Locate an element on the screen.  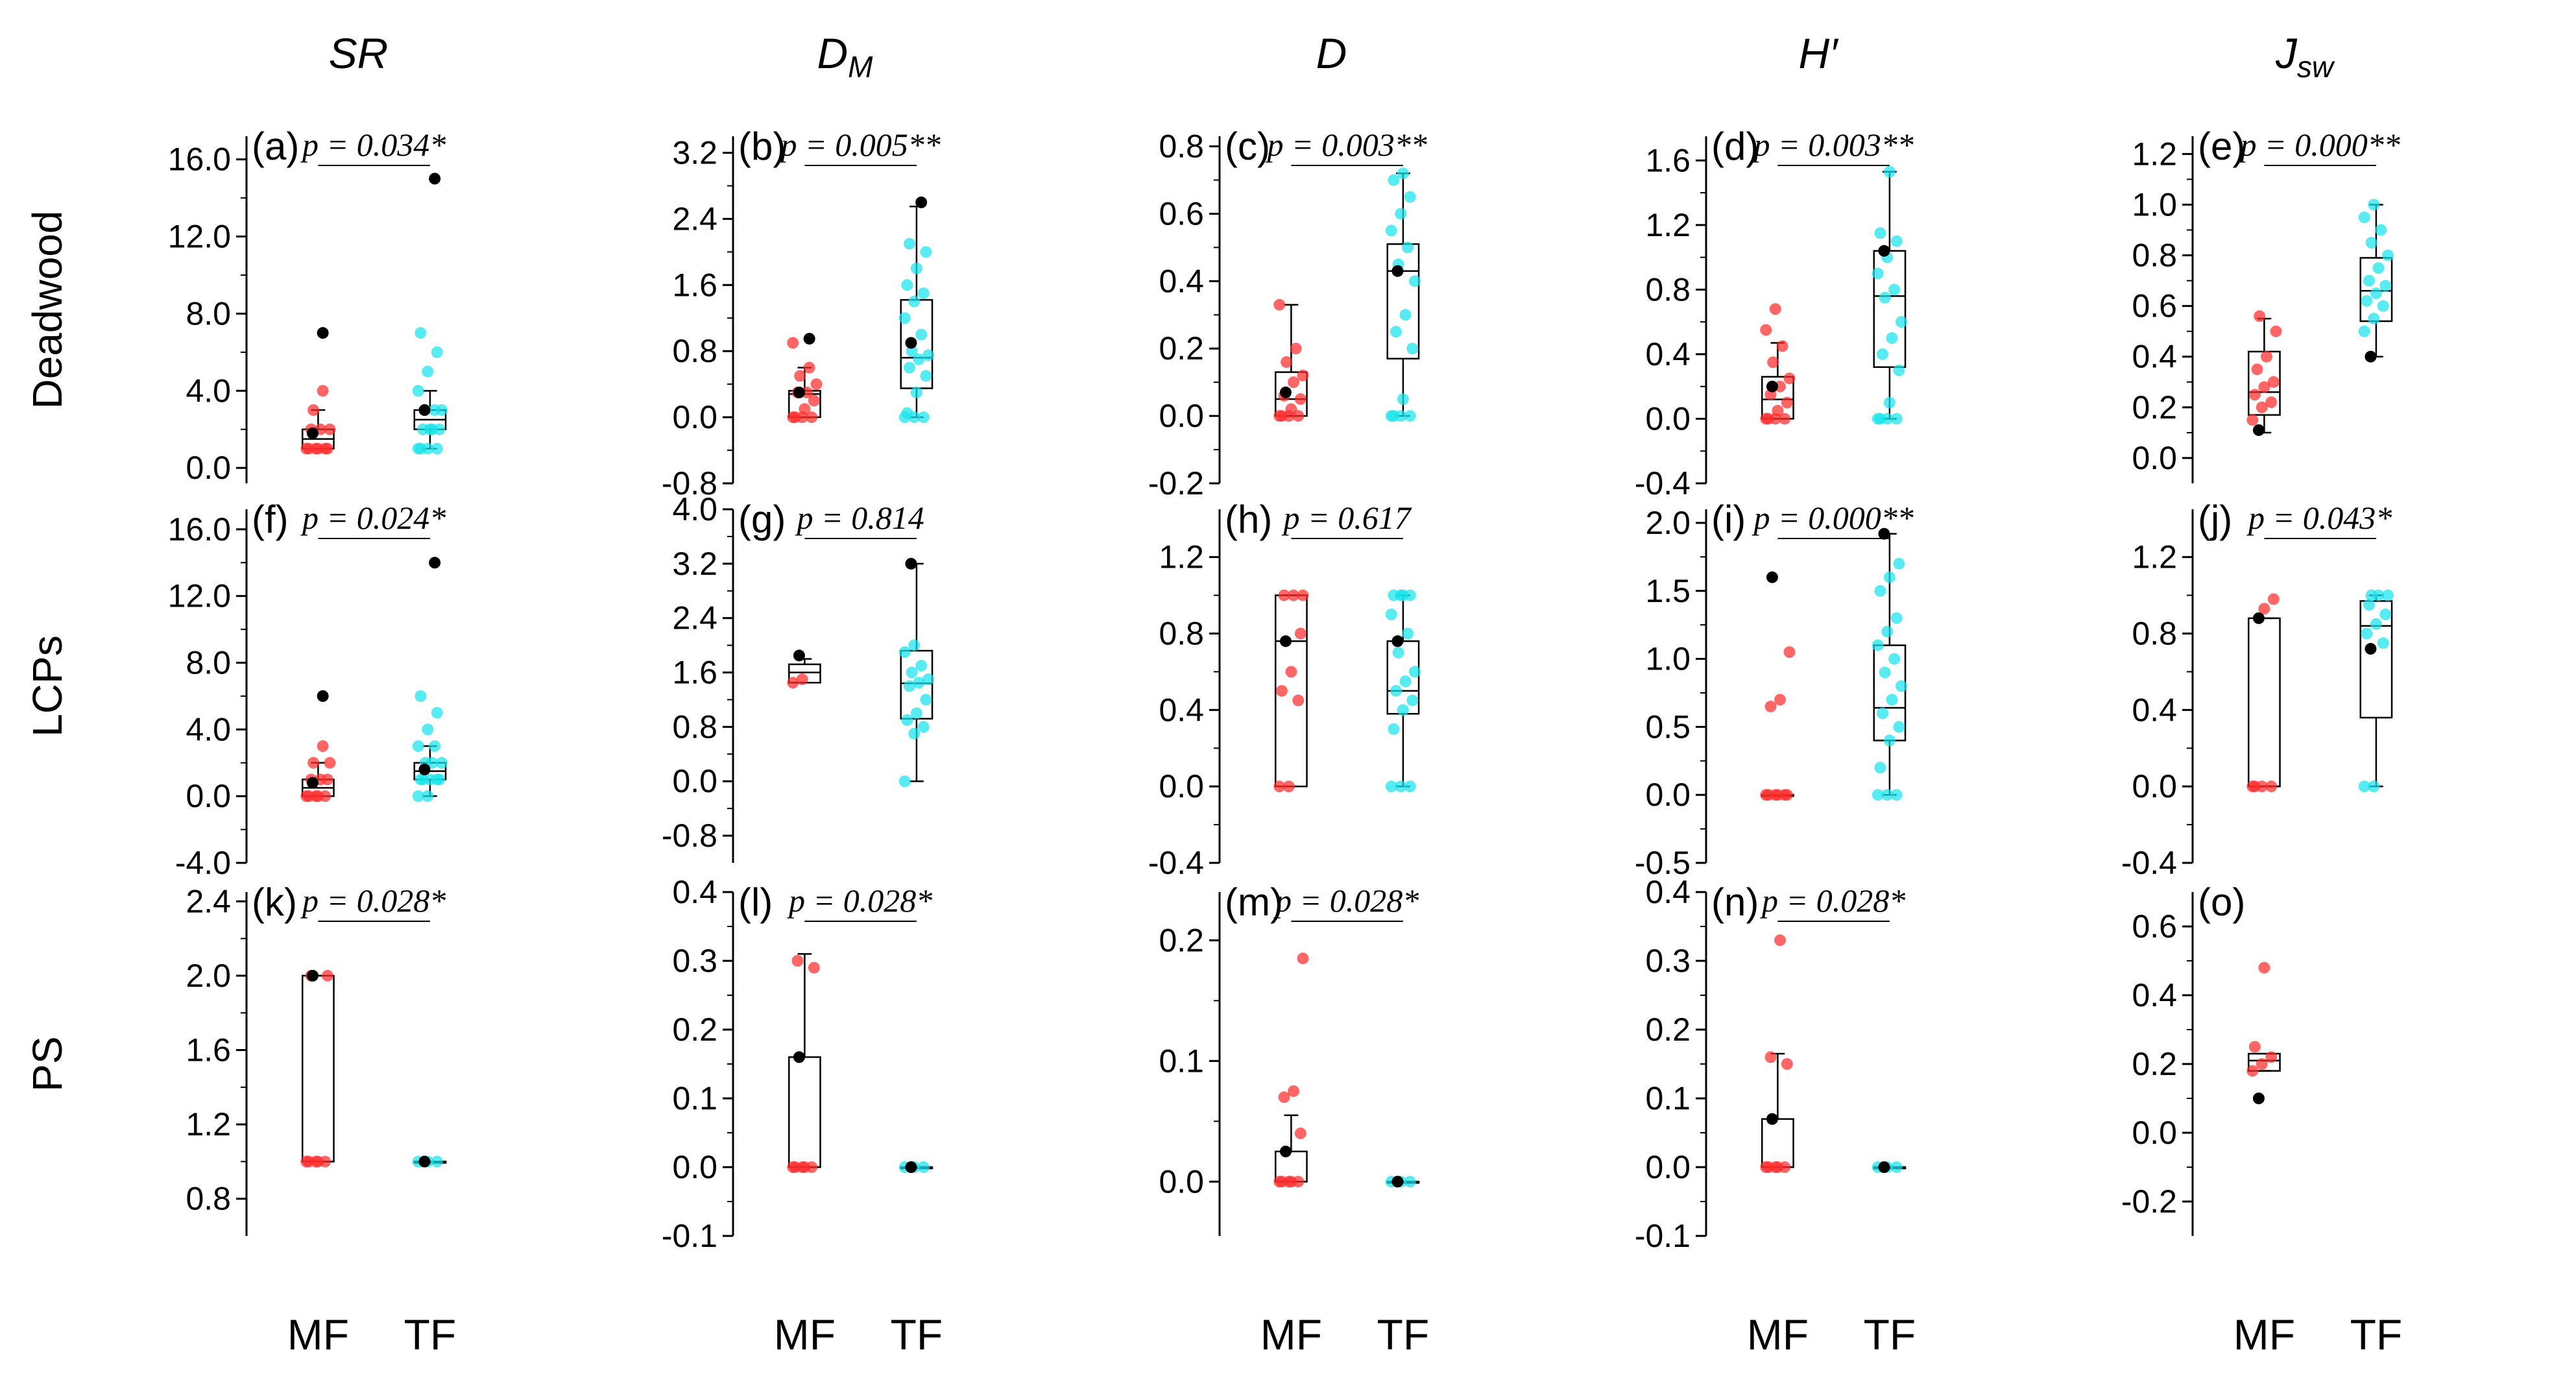
panel-l: -0.1 0.0 0.1 0.2 0.3 0.4 (l) p = 0.028* is located at coordinates (797, 1064).